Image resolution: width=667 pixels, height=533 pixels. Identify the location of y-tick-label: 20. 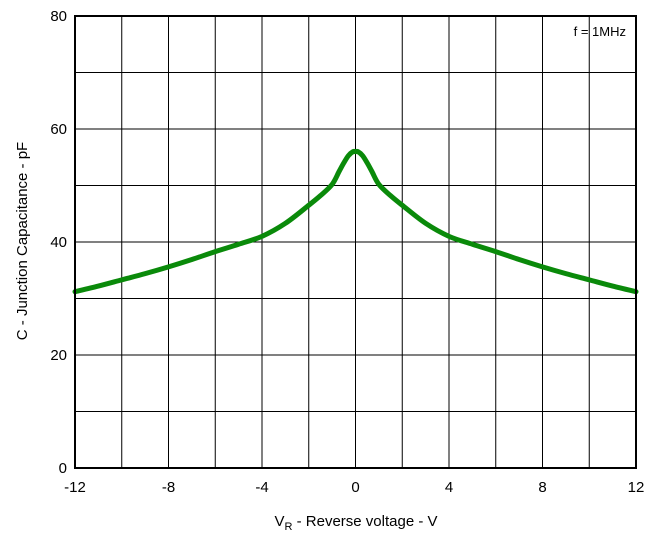
(58, 355).